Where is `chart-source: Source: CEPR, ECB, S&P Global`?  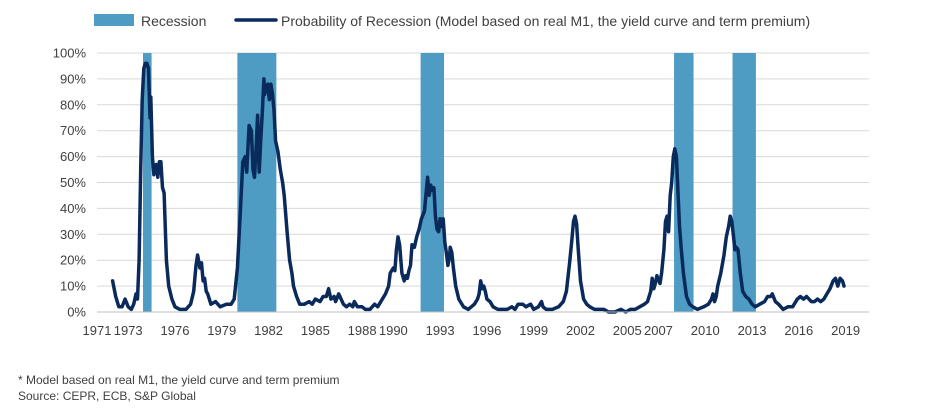
chart-source: Source: CEPR, ECB, S&P Global is located at coordinates (107, 396).